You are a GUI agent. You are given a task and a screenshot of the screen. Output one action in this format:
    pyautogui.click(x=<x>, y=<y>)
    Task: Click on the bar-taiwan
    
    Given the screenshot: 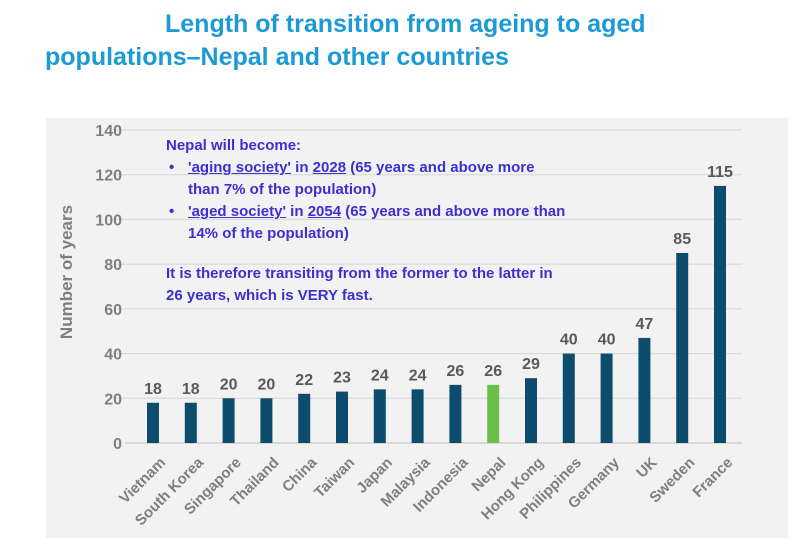 What is the action you would take?
    pyautogui.click(x=342, y=417)
    